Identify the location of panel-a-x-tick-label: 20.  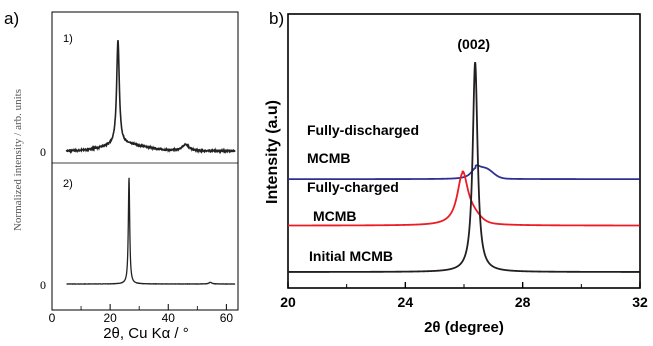
(110, 318).